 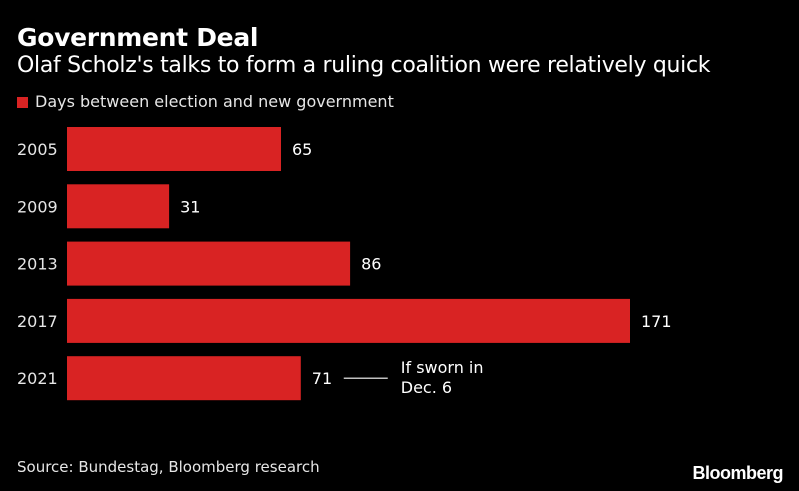 I want to click on annotation-text-line2: Dec. 6, so click(x=426, y=387).